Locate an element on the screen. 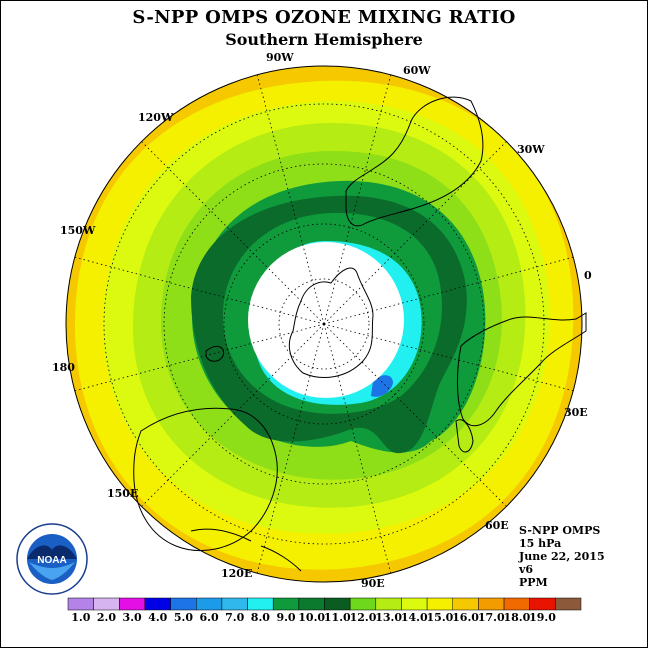 Image resolution: width=648 pixels, height=648 pixels. lon-label-30e: 30E is located at coordinates (576, 412).